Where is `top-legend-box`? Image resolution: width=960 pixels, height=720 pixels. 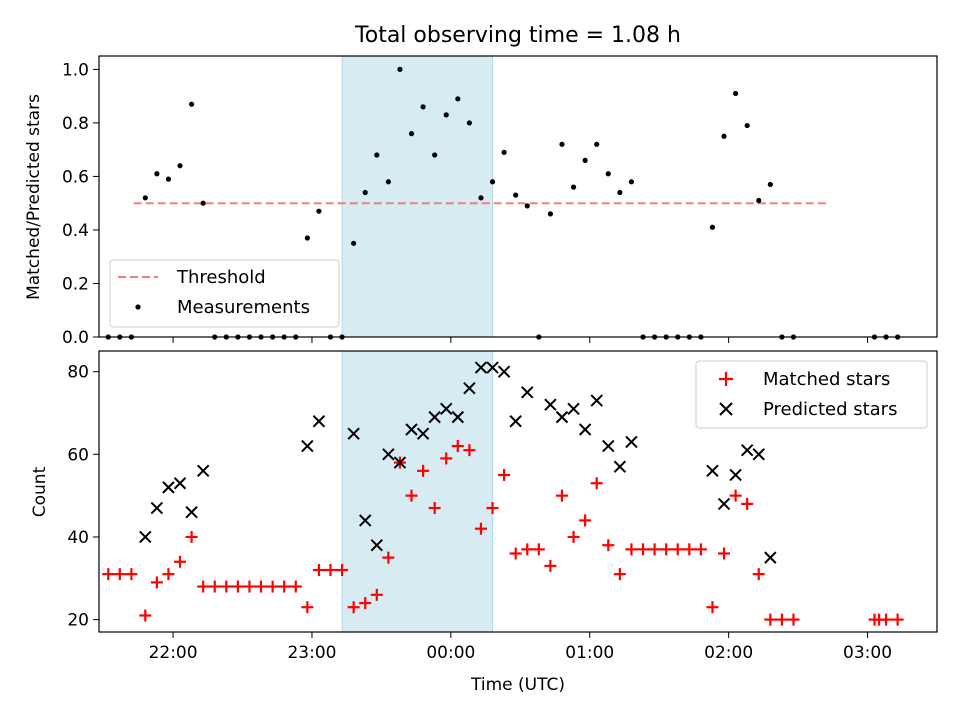
top-legend-box is located at coordinates (224, 293).